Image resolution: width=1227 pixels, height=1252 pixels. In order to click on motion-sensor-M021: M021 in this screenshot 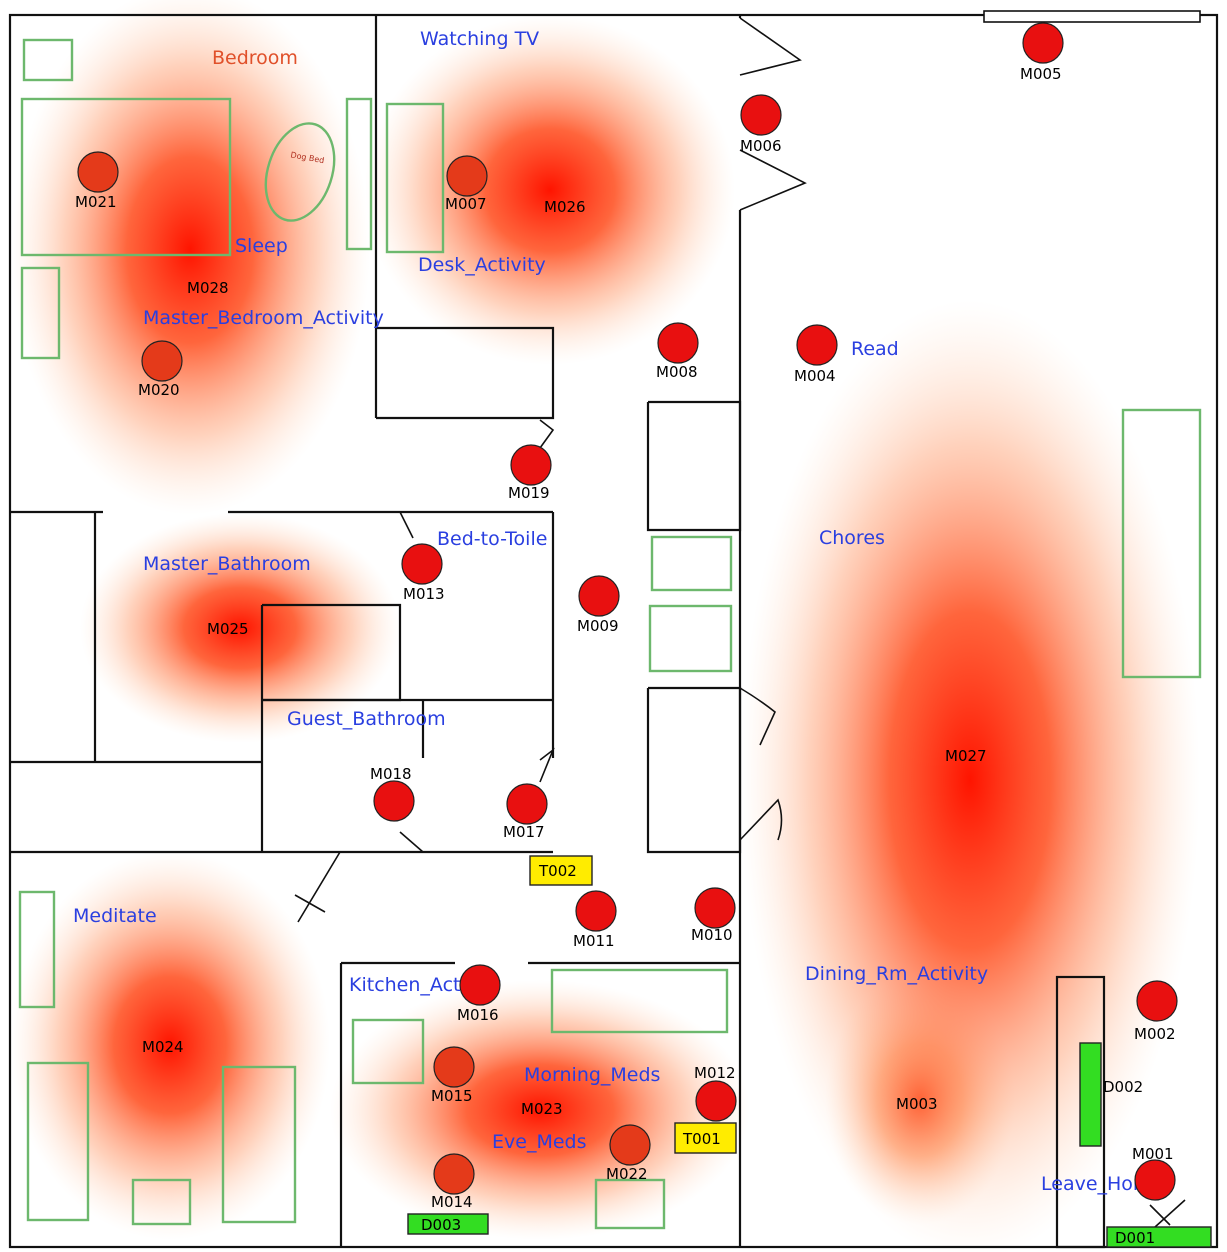, I will do `click(97, 181)`.